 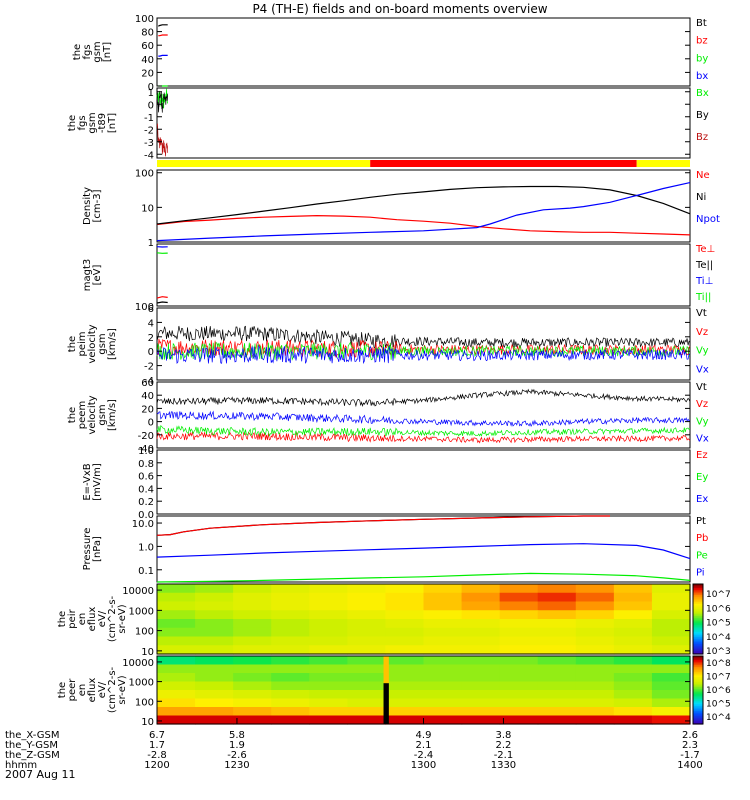 I want to click on y-tick-label: 10.0, so click(x=143, y=524).